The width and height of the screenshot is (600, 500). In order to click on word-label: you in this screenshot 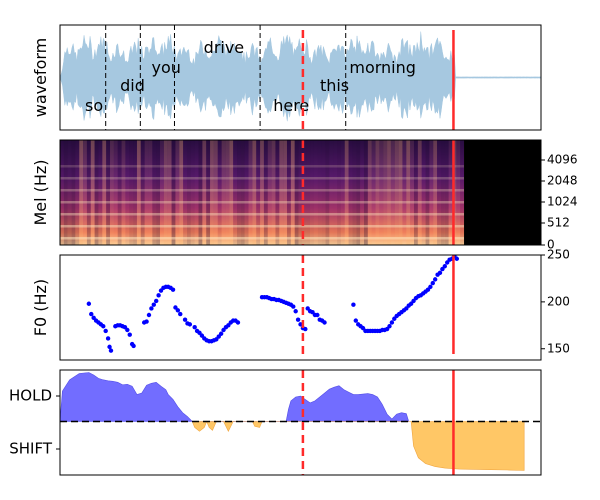, I will do `click(165, 67)`.